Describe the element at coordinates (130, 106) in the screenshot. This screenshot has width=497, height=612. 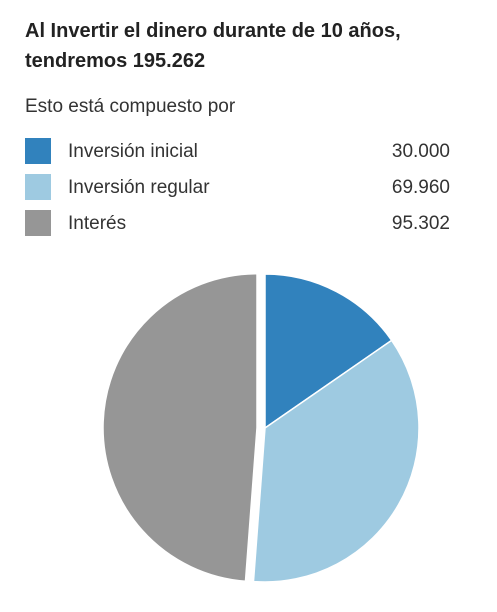
I see `chart-subtitle: Esto está compuesto por` at that location.